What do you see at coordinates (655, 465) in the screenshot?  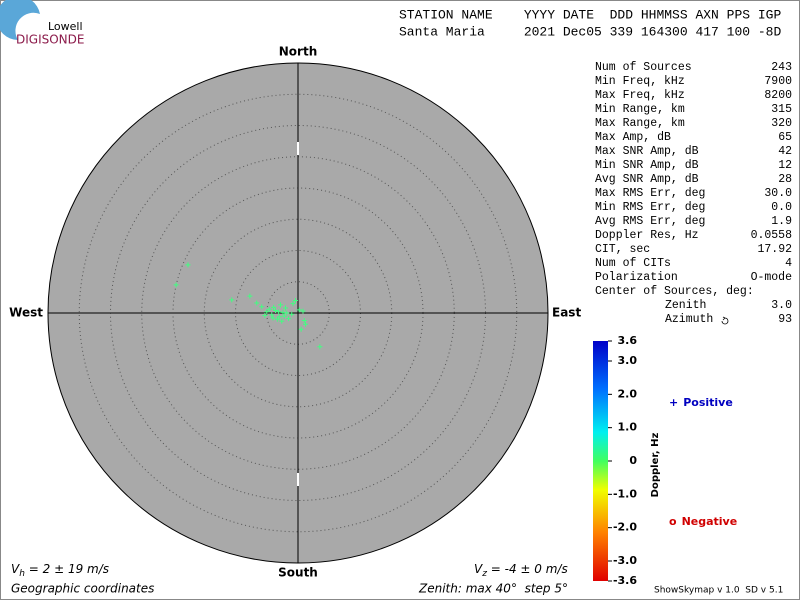 I see `colorbar-title: Doppler, Hz` at bounding box center [655, 465].